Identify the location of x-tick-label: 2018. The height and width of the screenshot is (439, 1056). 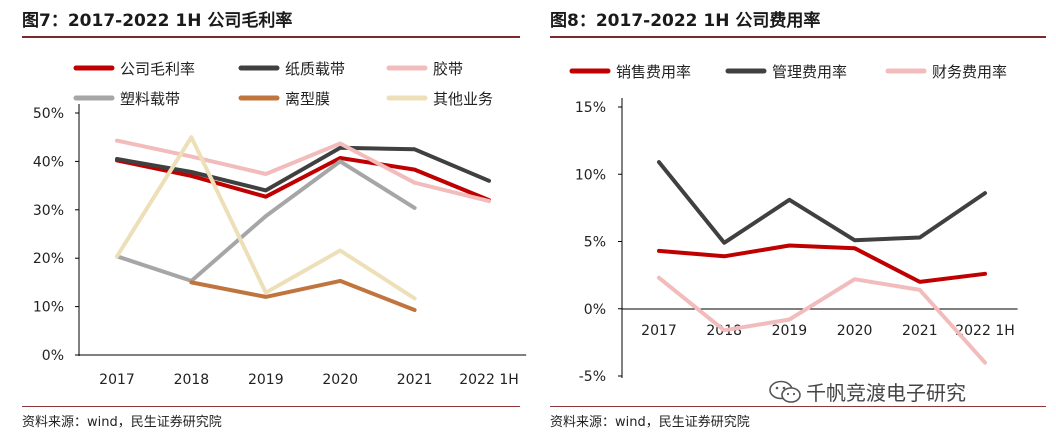
(192, 380).